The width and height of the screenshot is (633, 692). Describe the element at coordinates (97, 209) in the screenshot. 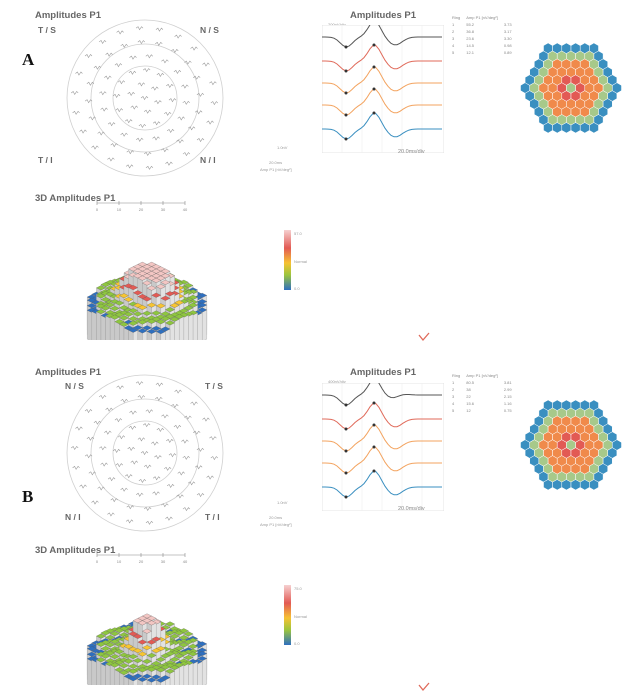

I see `three-d-scale-label: 0` at that location.